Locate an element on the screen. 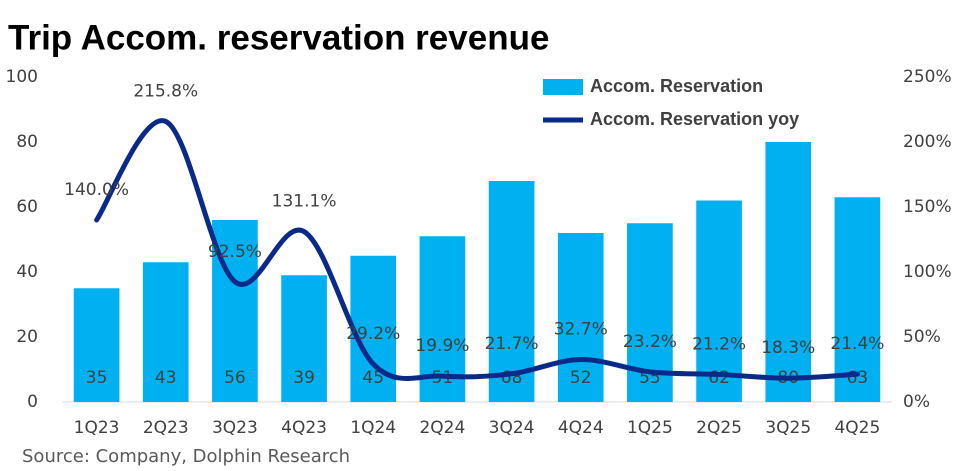 This screenshot has width=975, height=471. line-value-label: 21.4% is located at coordinates (857, 344).